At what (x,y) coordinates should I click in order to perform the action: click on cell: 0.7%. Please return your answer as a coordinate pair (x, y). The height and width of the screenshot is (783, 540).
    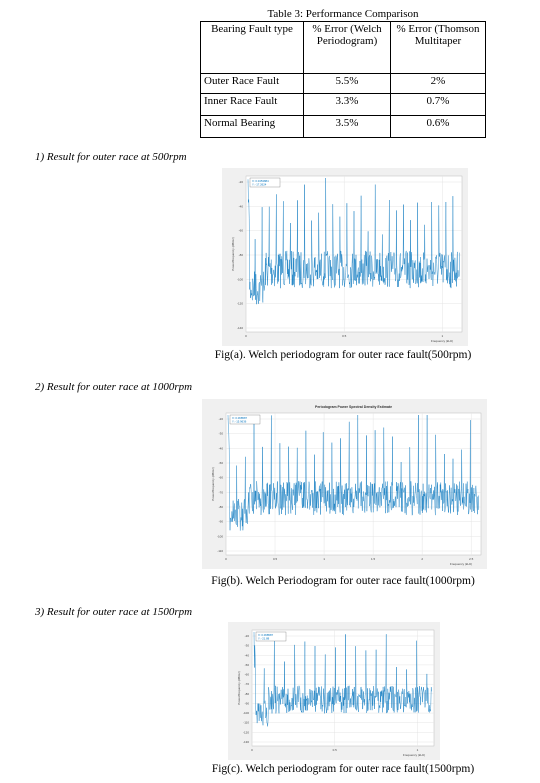
    Looking at the image, I should click on (438, 104).